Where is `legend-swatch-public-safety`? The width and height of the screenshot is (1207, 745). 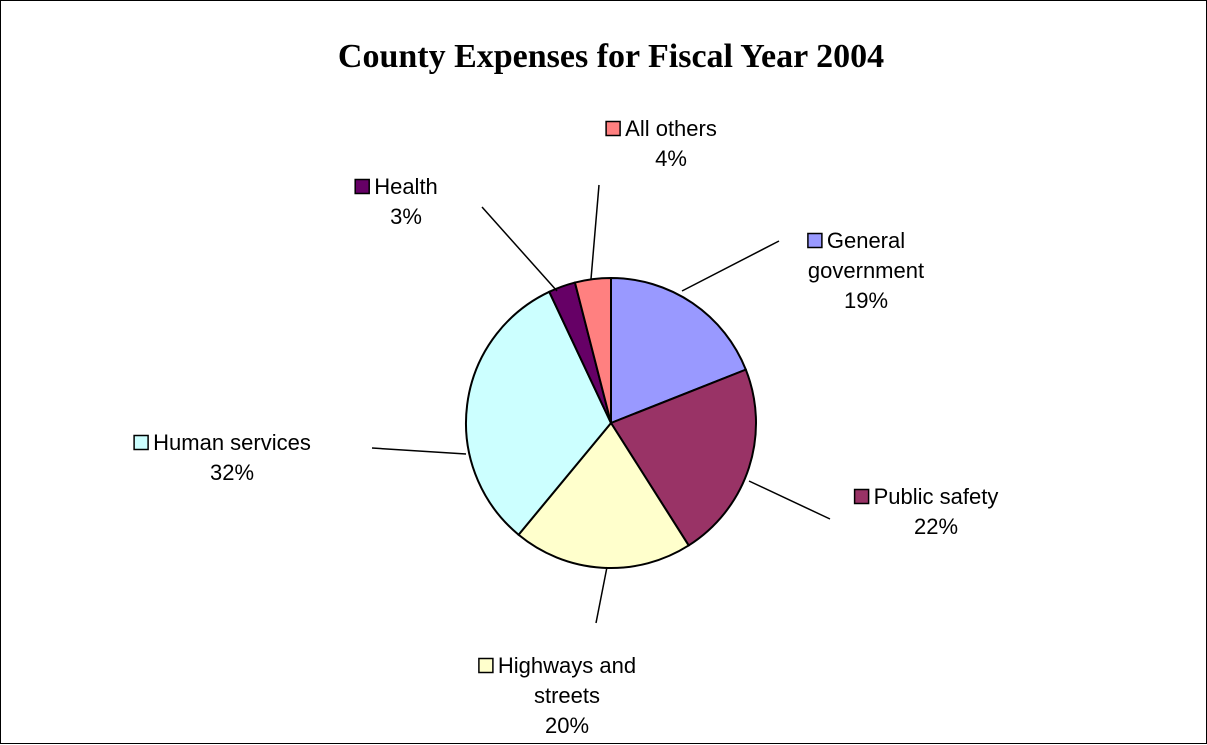
legend-swatch-public-safety is located at coordinates (861, 496).